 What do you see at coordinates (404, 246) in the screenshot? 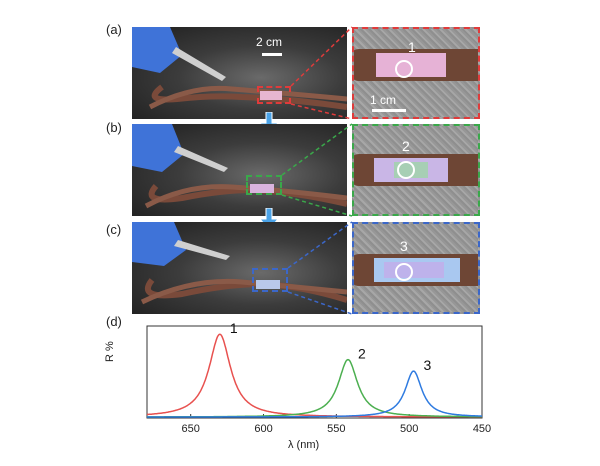
I see `inset-number-3: 3` at bounding box center [404, 246].